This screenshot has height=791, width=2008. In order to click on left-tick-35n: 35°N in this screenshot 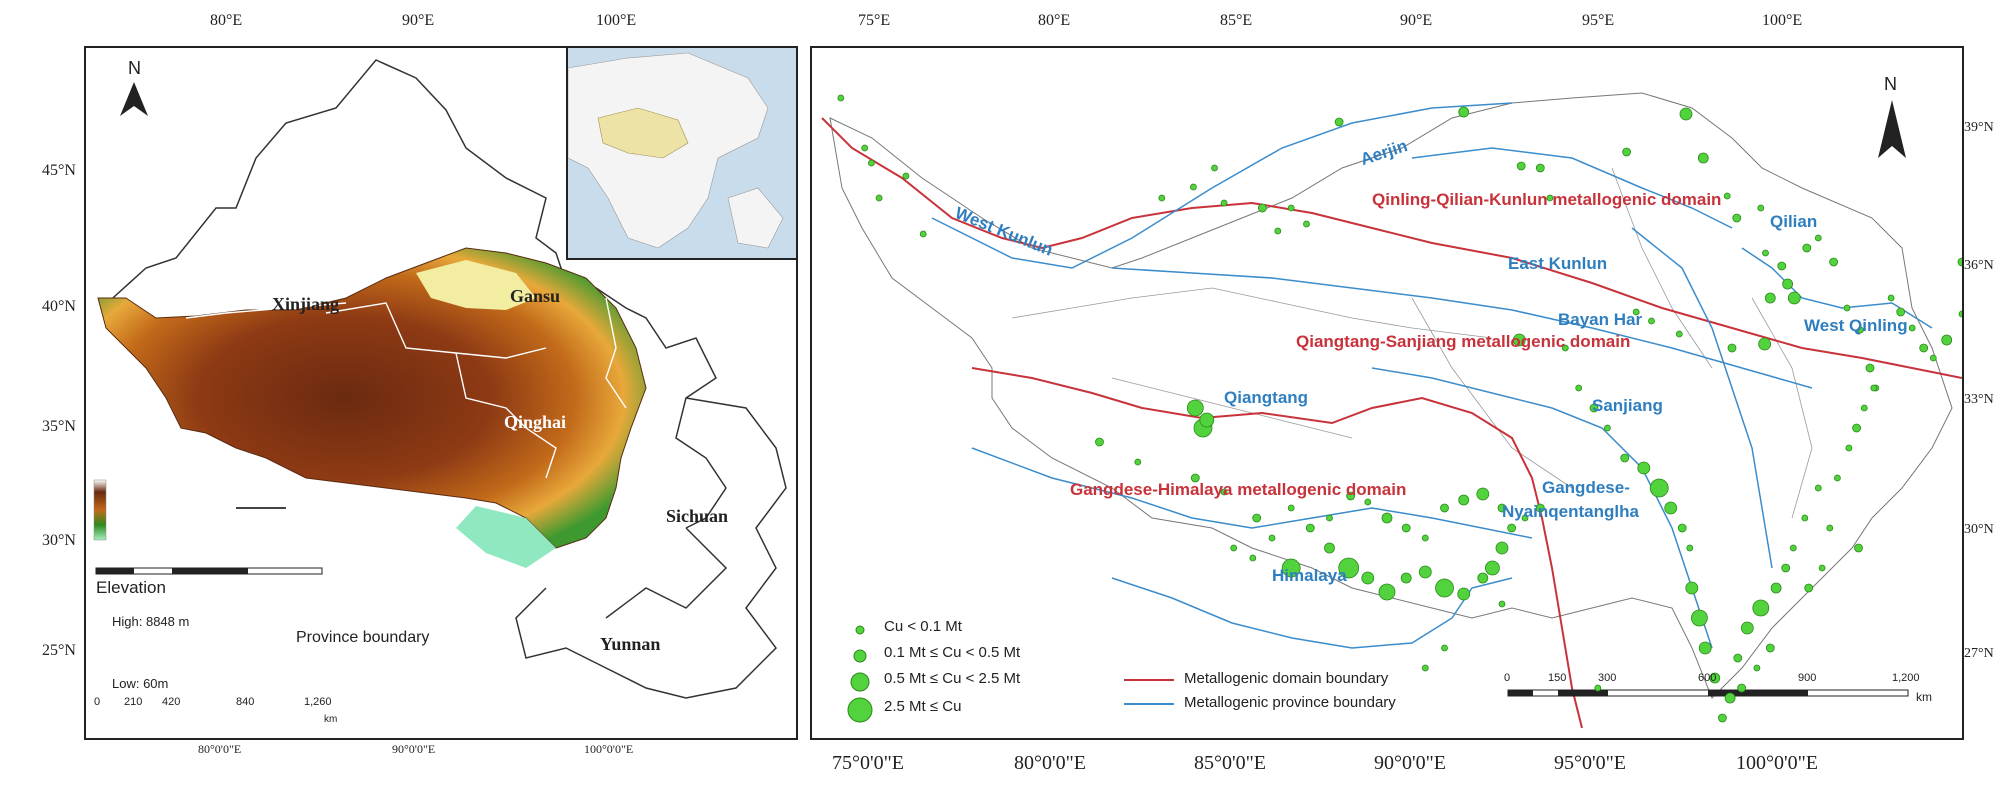, I will do `click(59, 426)`.